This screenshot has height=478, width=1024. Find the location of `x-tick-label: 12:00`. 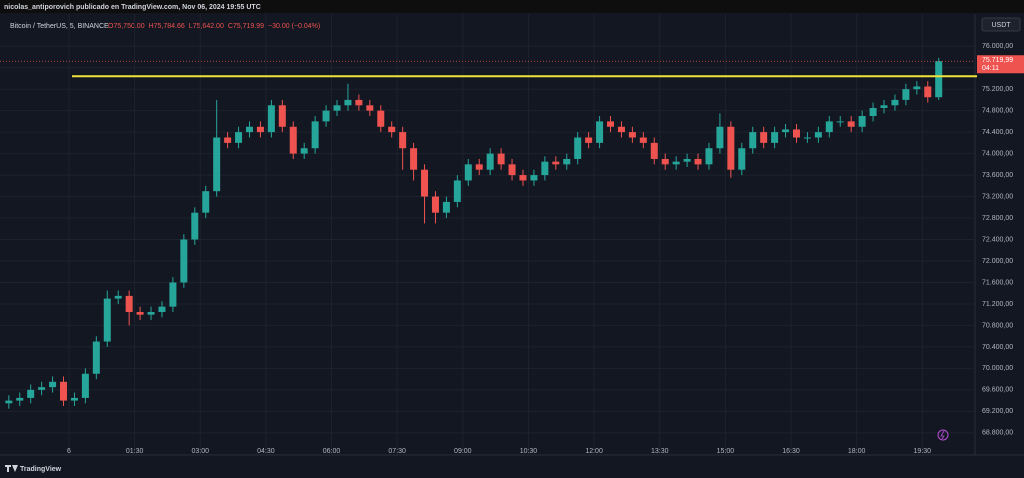

x-tick-label: 12:00 is located at coordinates (594, 451).